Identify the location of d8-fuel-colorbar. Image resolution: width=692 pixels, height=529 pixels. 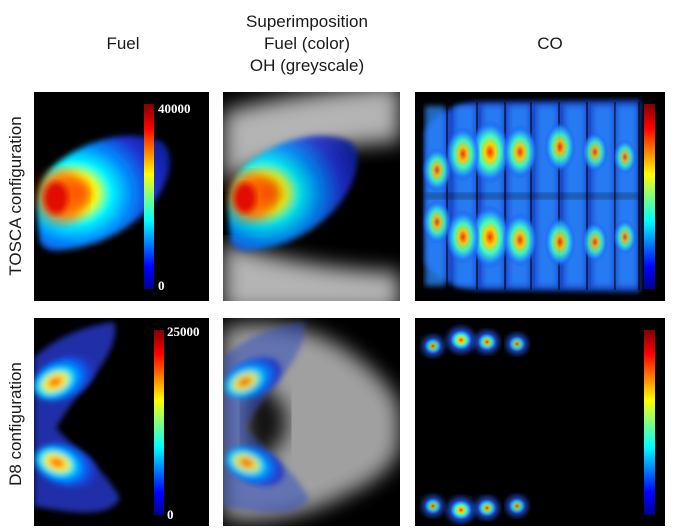
(159, 422).